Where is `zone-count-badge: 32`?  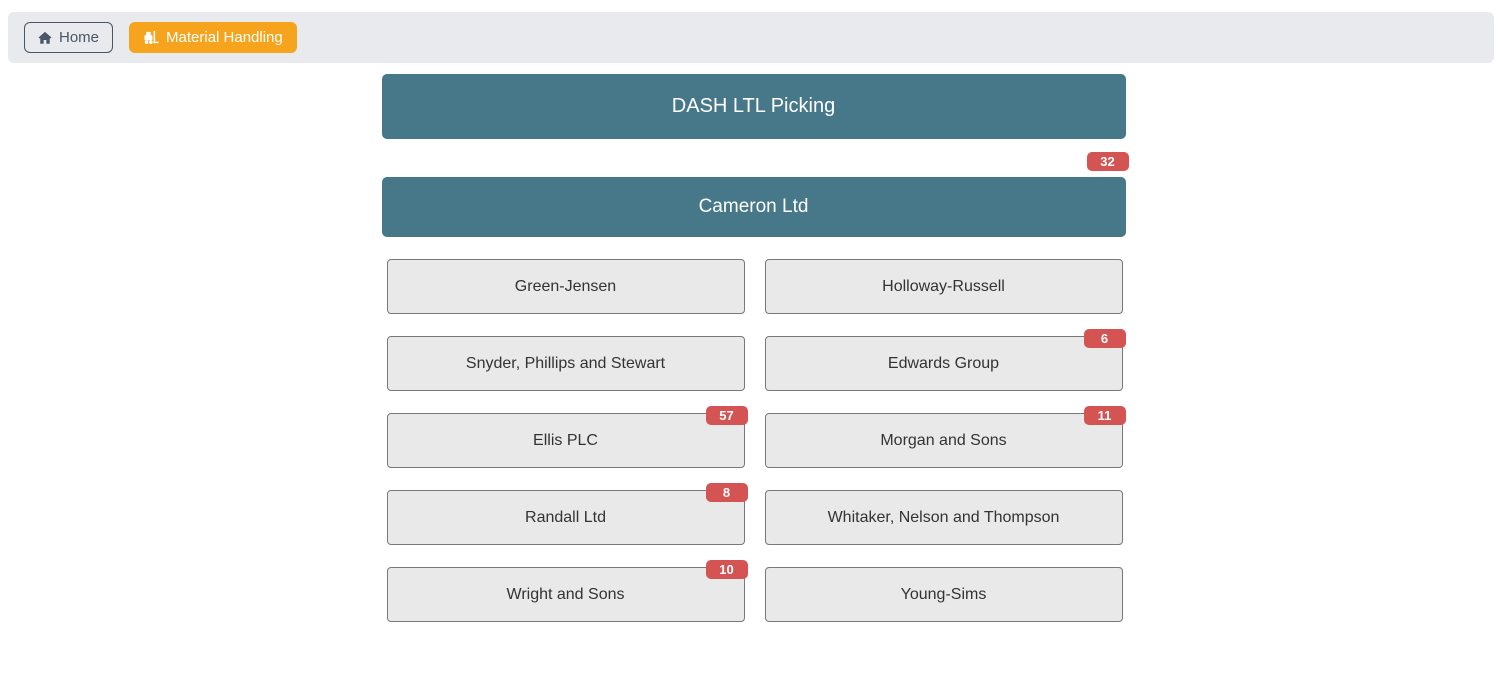
zone-count-badge: 32 is located at coordinates (1107, 161).